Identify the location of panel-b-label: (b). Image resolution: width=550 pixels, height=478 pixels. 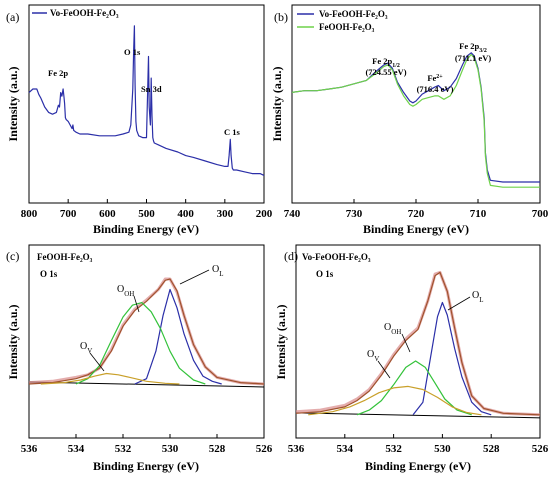
(281, 17).